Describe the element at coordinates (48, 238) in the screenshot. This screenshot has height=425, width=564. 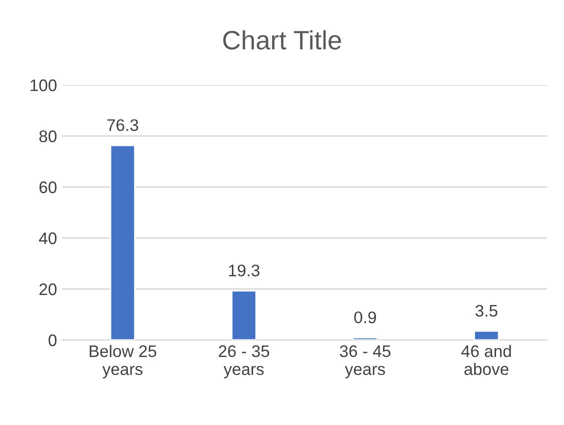
I see `y-tick-label: 40` at that location.